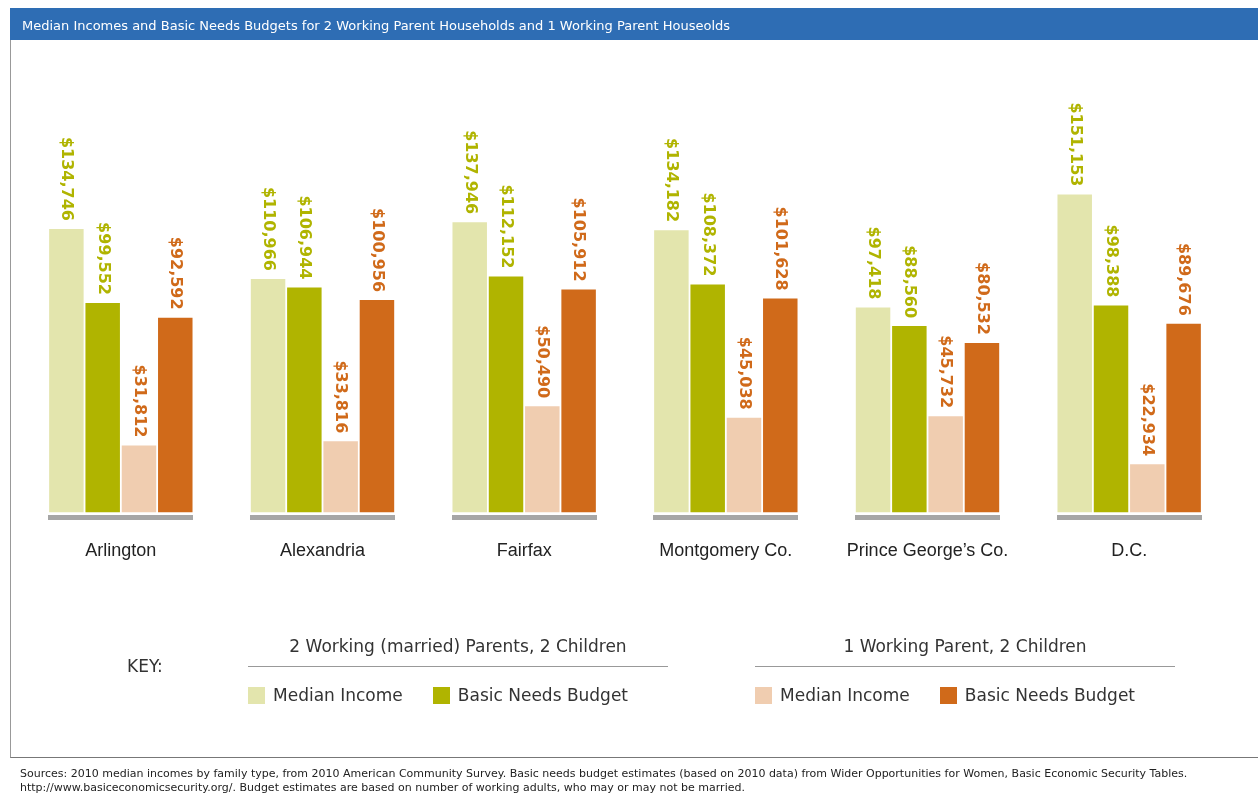 This screenshot has width=1258, height=802. Describe the element at coordinates (1149, 420) in the screenshot. I see `data-label: $22,934` at that location.